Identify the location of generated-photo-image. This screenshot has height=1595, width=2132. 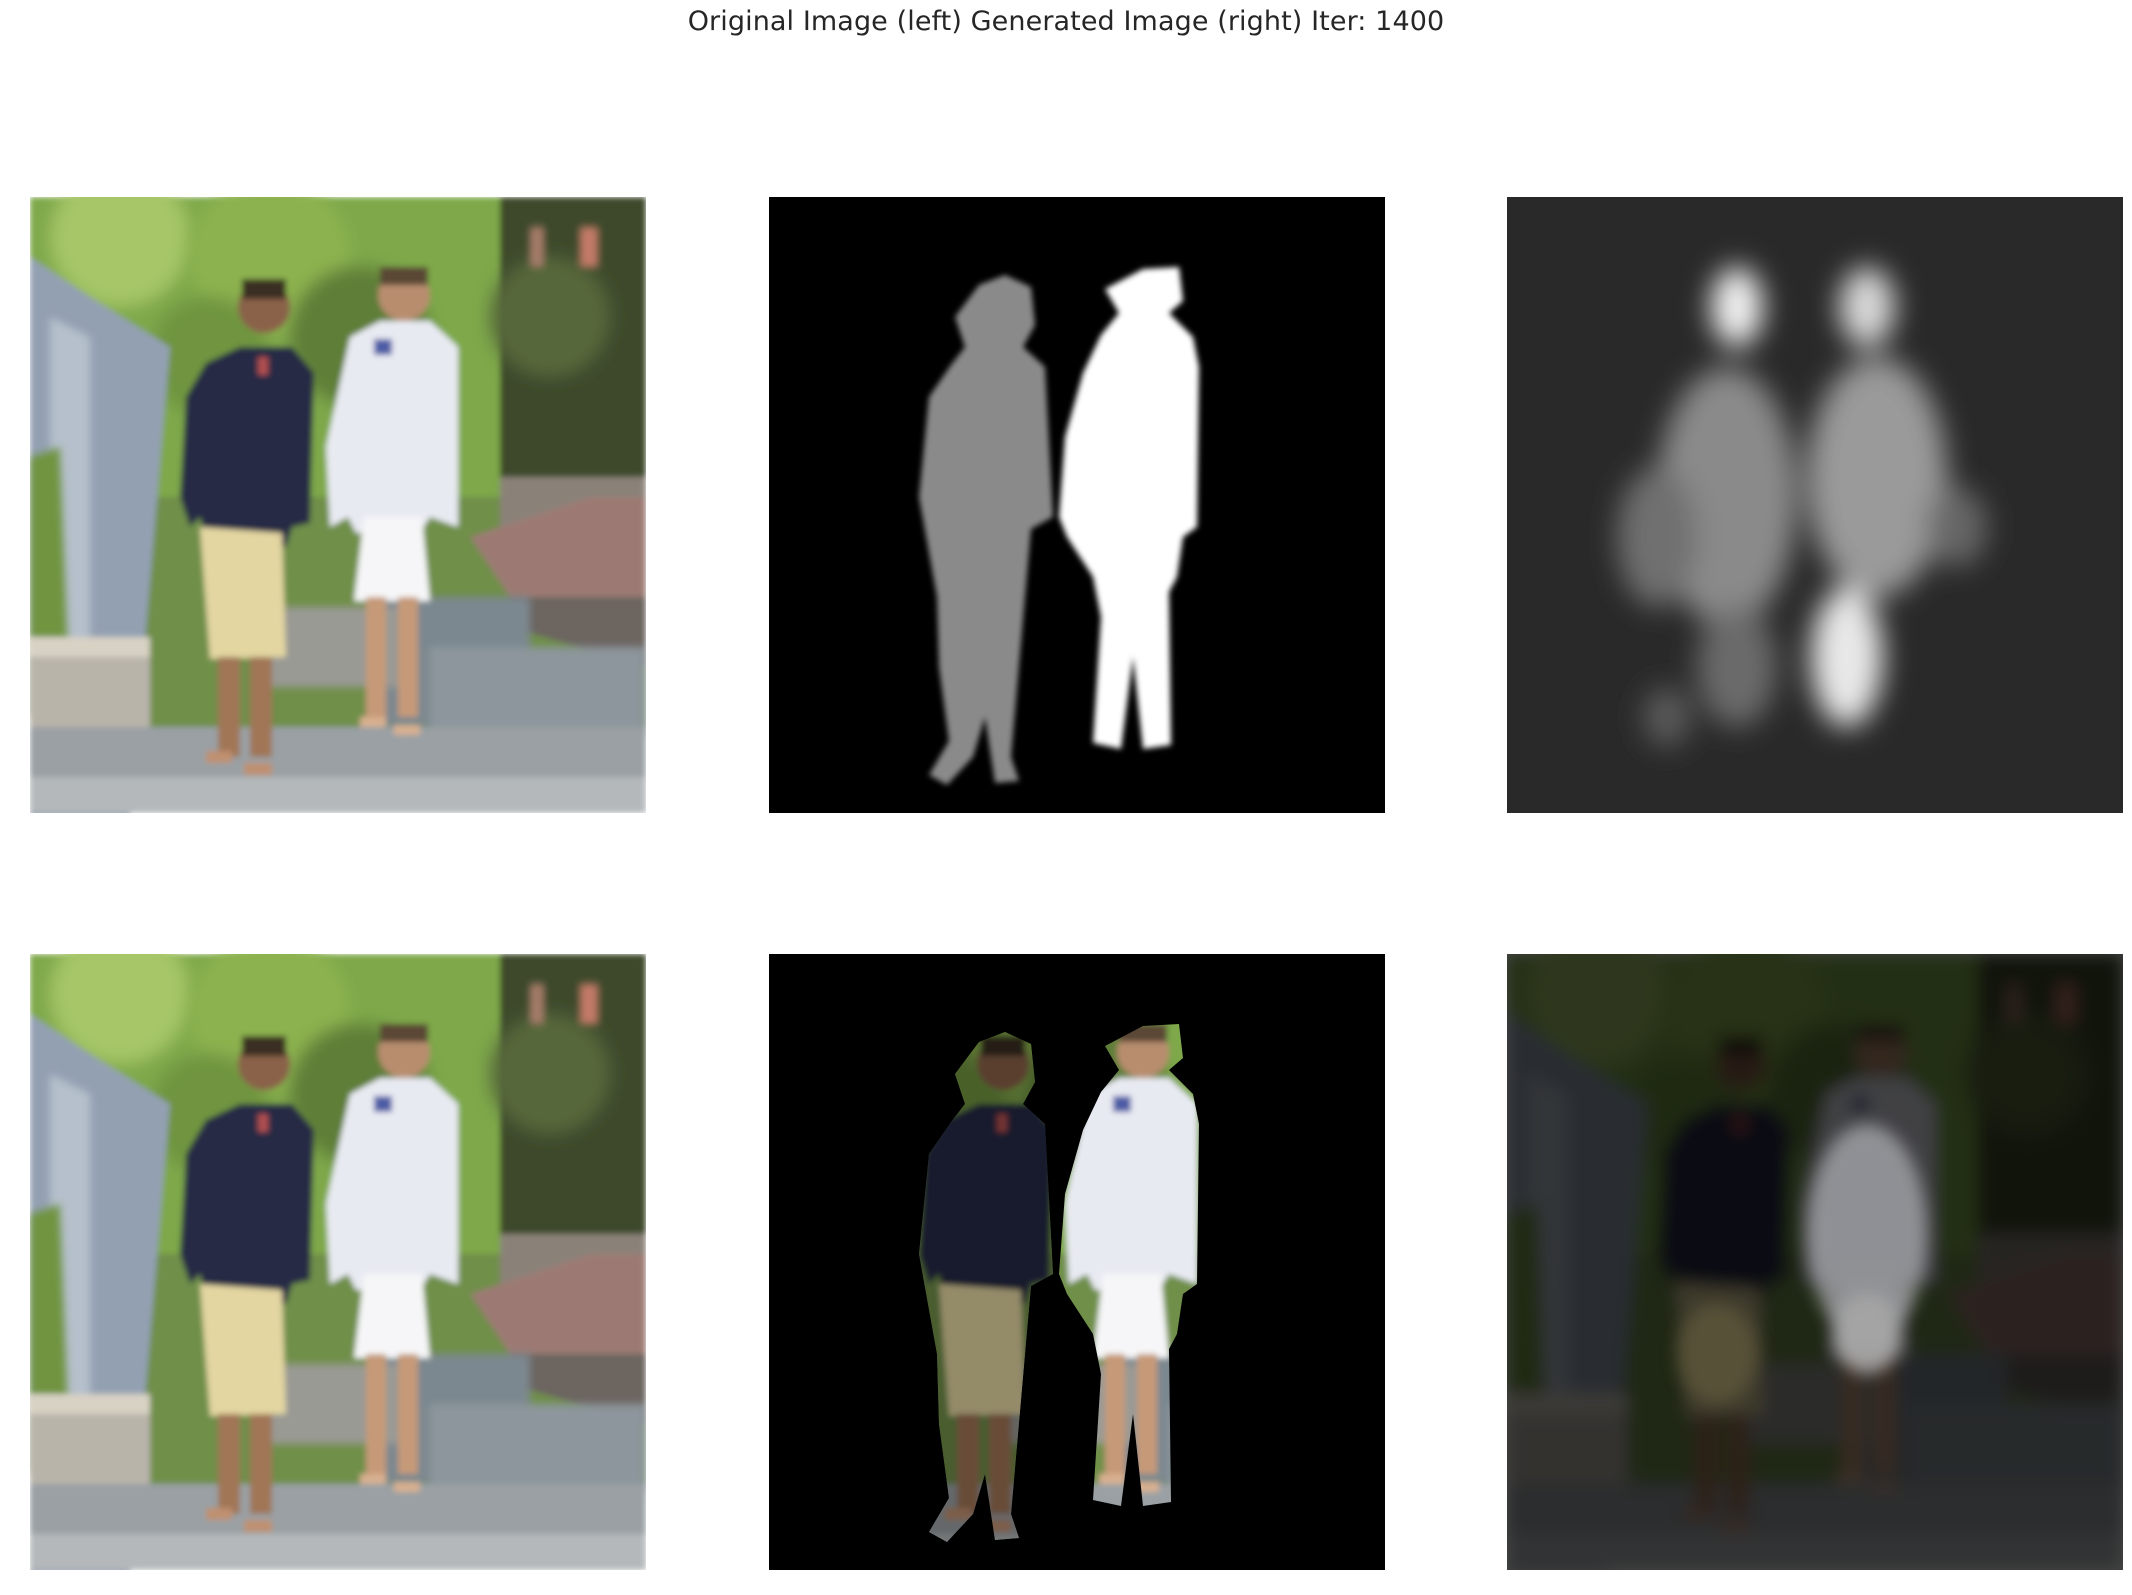
(1815, 1262).